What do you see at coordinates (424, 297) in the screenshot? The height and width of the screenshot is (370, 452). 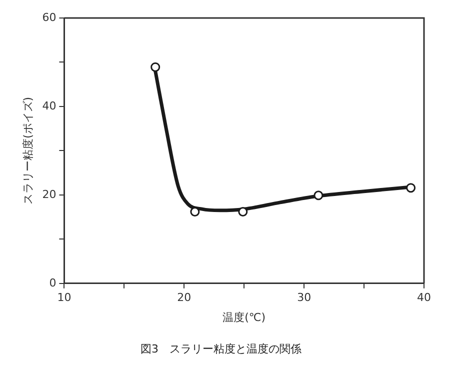 I see `x-tick-label: 40` at bounding box center [424, 297].